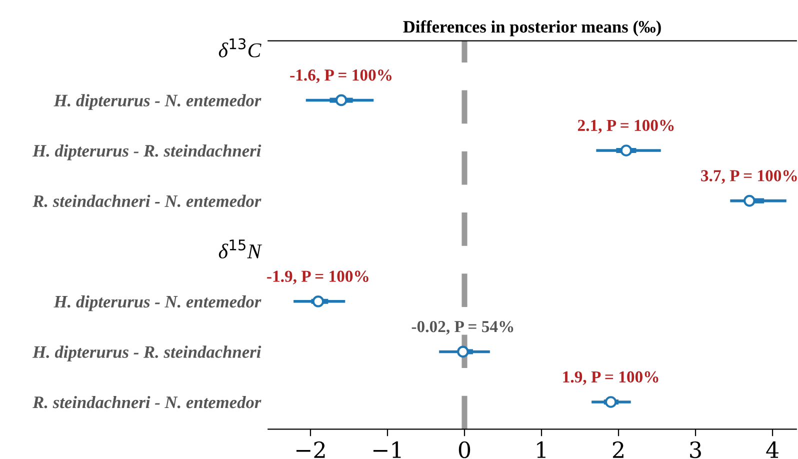 The height and width of the screenshot is (459, 798). What do you see at coordinates (618, 449) in the screenshot?
I see `x-tick-label: 2` at bounding box center [618, 449].